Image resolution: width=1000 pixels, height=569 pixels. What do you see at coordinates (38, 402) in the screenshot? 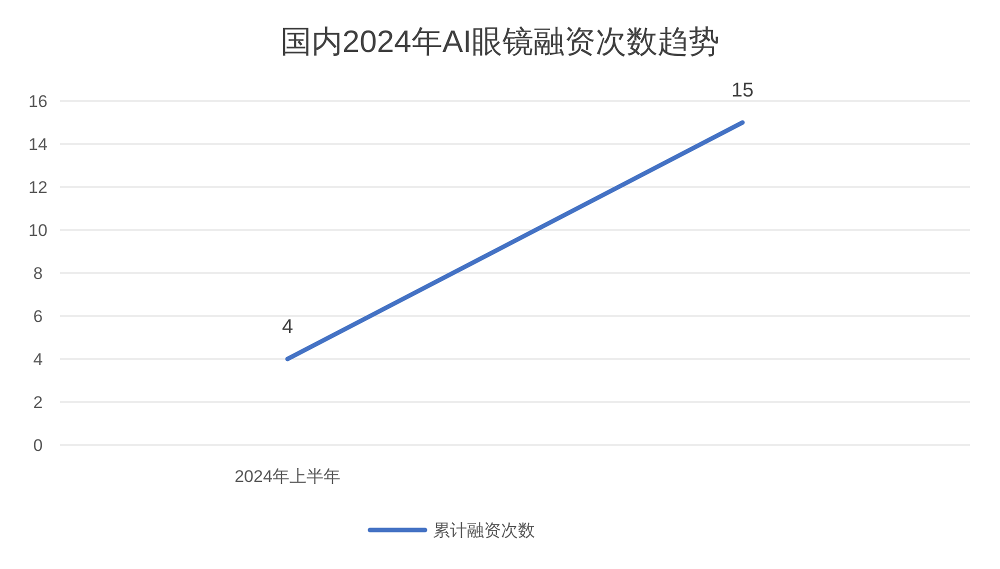
I see `y-tick-label: 2` at bounding box center [38, 402].